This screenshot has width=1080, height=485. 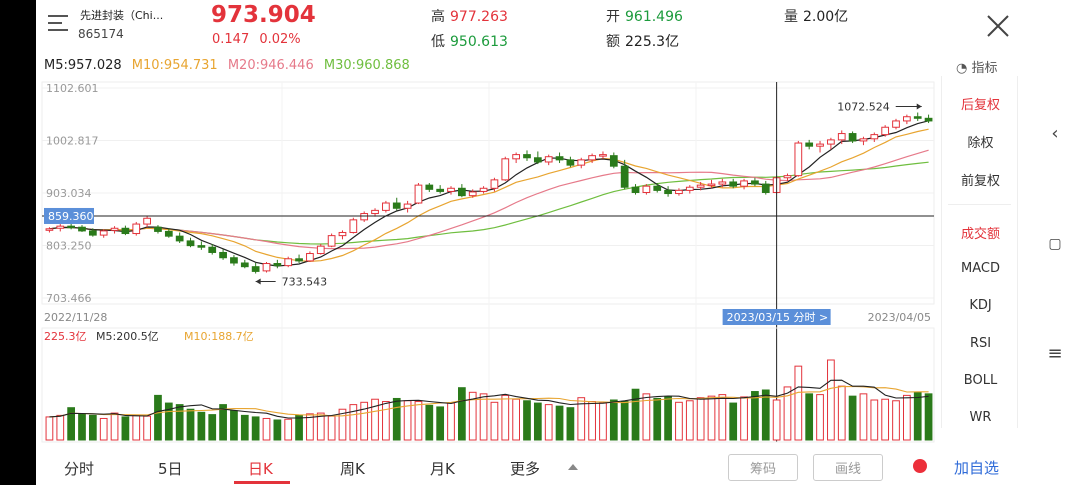 What do you see at coordinates (977, 66) in the screenshot?
I see `indicator-link: ◔ 指标` at bounding box center [977, 66].